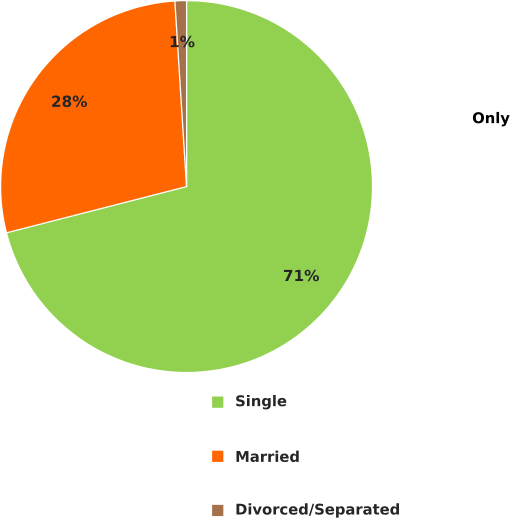 Image resolution: width=513 pixels, height=521 pixels. Describe the element at coordinates (261, 402) in the screenshot. I see `legend-label: Single` at that location.